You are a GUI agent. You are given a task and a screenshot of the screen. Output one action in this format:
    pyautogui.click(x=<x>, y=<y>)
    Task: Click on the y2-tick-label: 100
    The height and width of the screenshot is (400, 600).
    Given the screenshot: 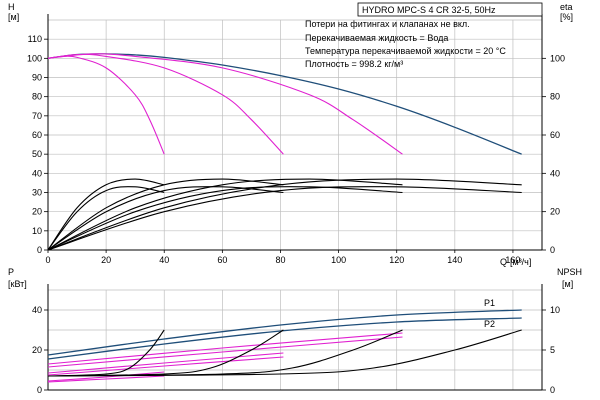 What is the action you would take?
    pyautogui.click(x=557, y=58)
    